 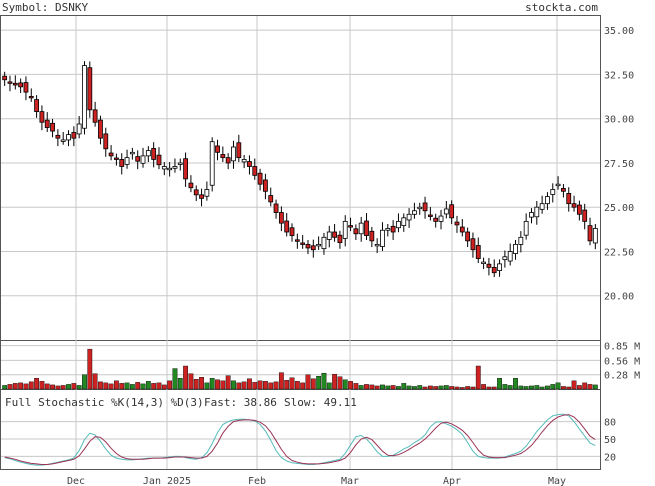 What do you see at coordinates (167, 481) in the screenshot?
I see `month-label: Jan 2025` at bounding box center [167, 481].